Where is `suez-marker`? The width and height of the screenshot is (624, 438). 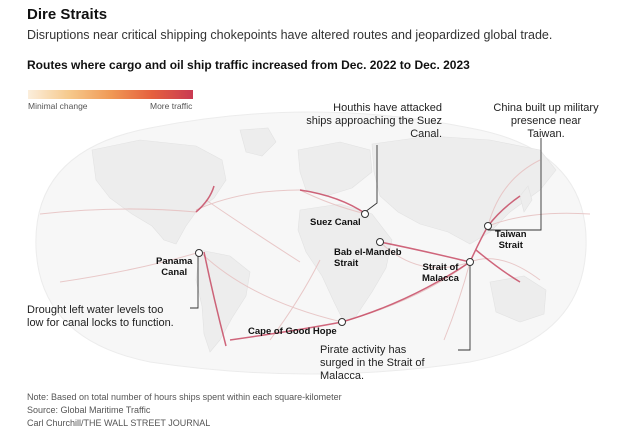 suez-marker is located at coordinates (365, 214).